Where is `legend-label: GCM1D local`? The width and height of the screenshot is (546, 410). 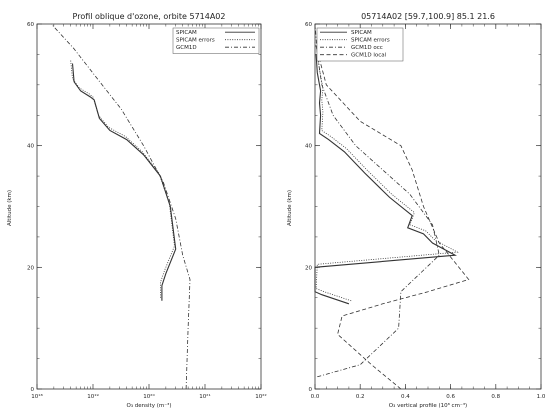 legend-label: GCM1D local is located at coordinates (369, 56).